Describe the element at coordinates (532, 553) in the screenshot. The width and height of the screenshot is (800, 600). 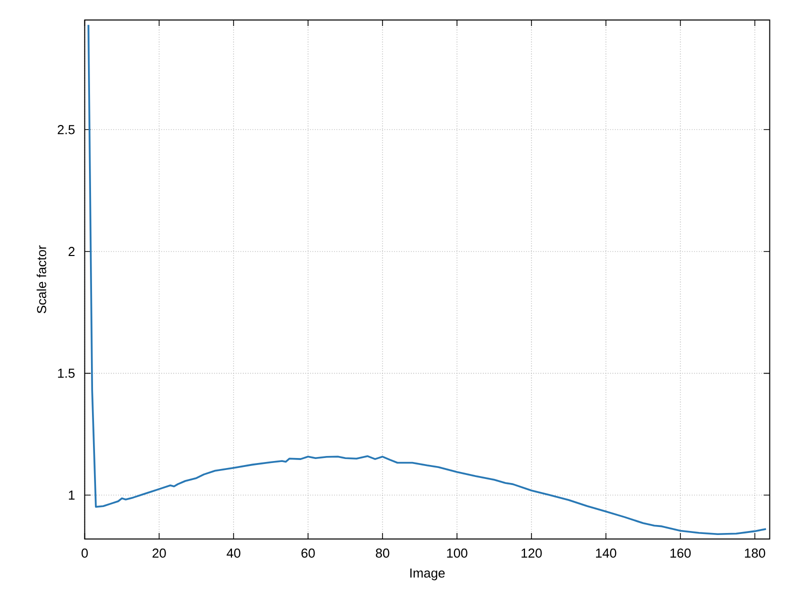
I see `x-tick-label: 120` at that location.